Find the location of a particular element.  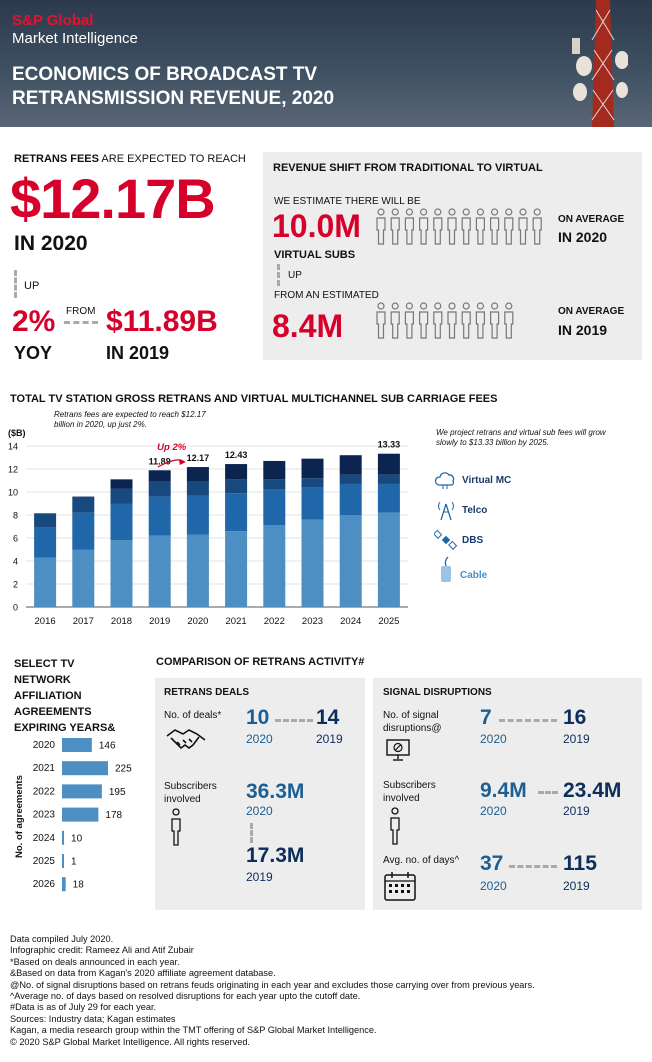

deals-subscribers-2019: 17.3M is located at coordinates (275, 855).